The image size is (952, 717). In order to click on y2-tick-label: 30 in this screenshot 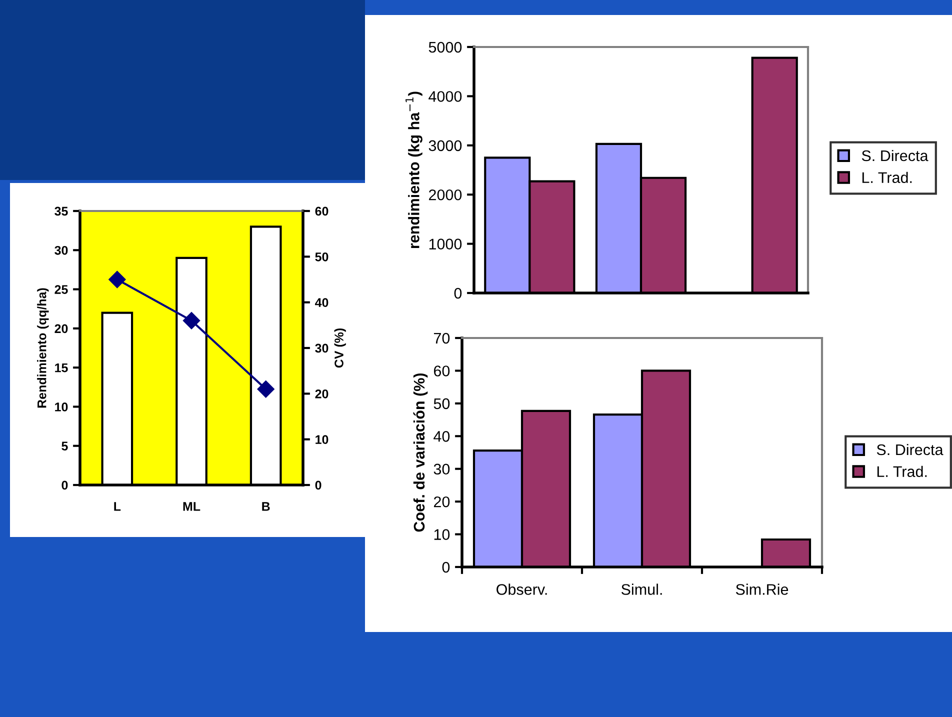, I will do `click(321, 348)`.